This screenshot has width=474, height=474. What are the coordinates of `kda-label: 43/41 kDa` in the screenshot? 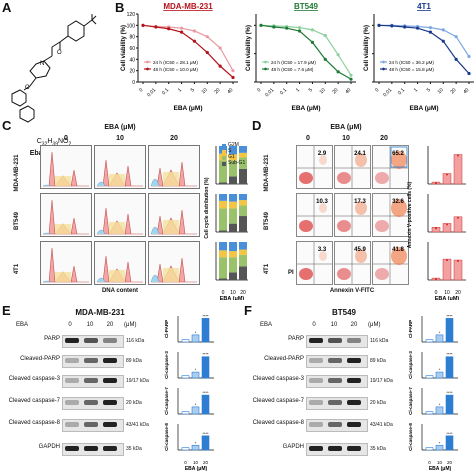 It's located at (137, 425).